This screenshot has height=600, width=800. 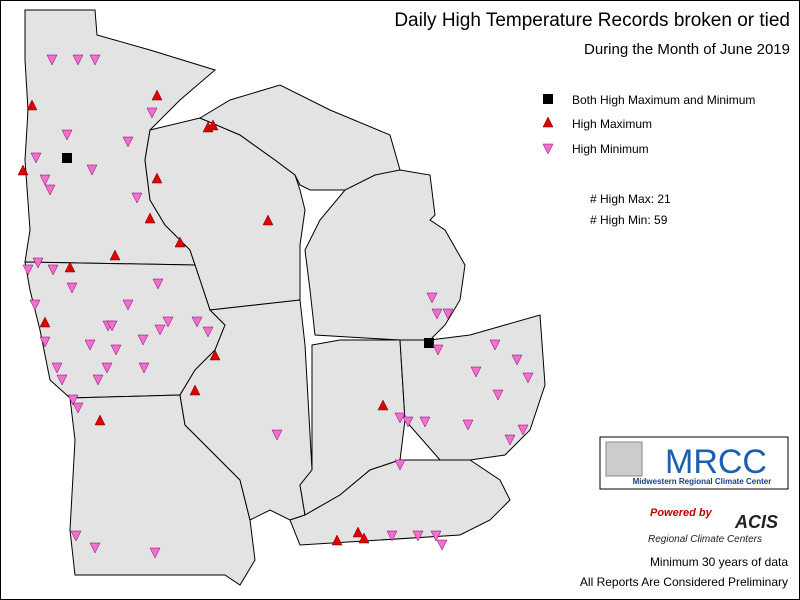 What do you see at coordinates (663, 100) in the screenshot?
I see `legend-label: Both High Maximum and Minimum` at bounding box center [663, 100].